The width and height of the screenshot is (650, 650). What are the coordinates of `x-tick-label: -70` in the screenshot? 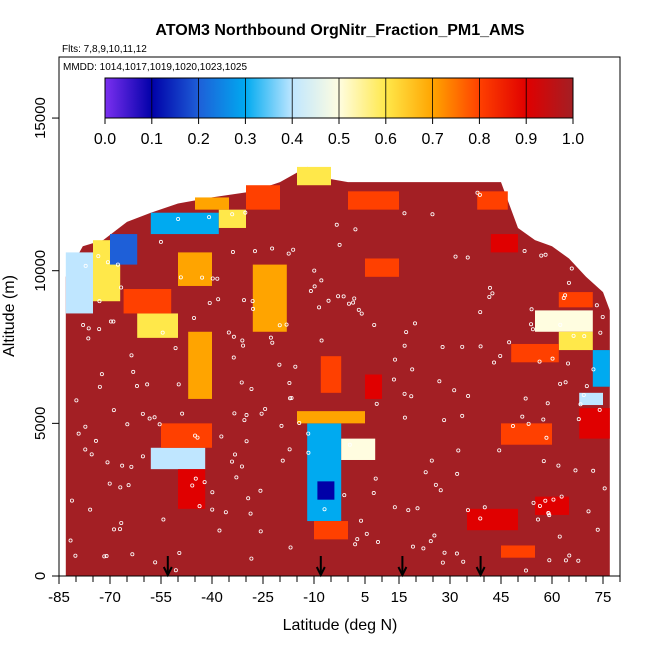 It's located at (110, 597).